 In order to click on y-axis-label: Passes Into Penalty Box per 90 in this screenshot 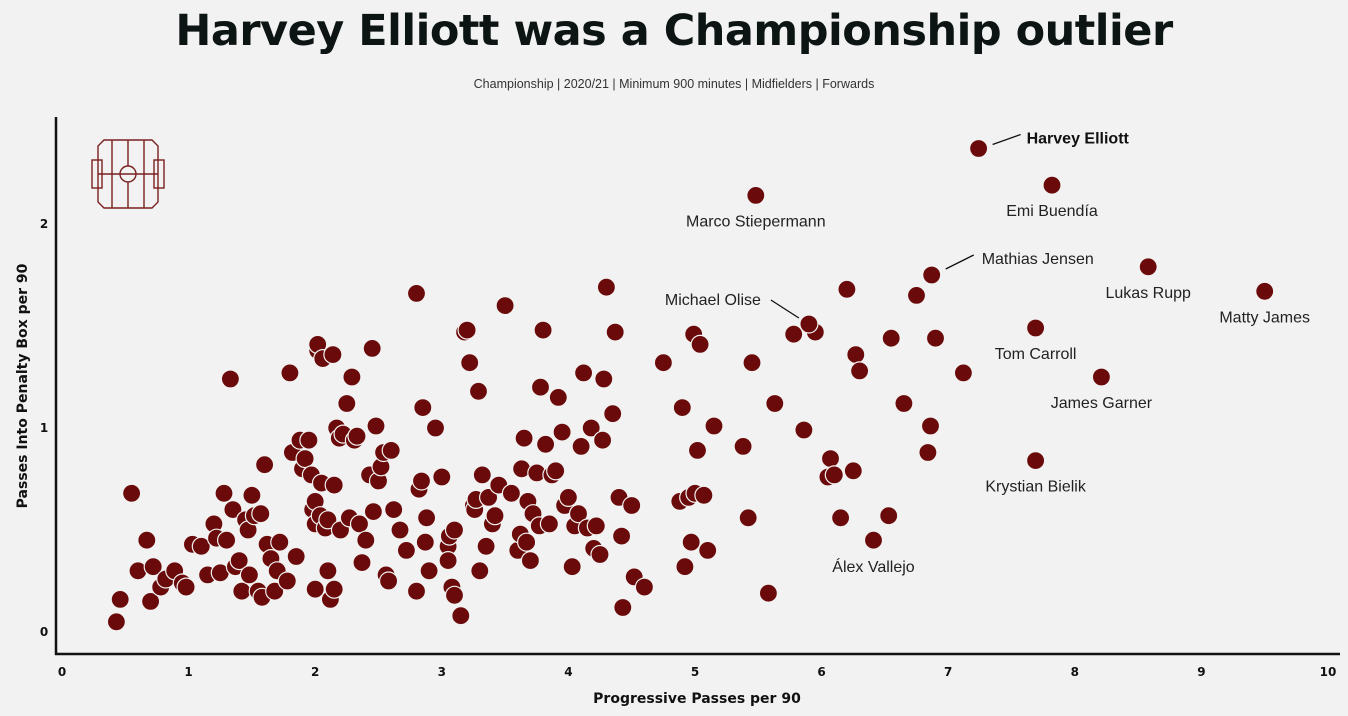, I will do `click(23, 385)`.